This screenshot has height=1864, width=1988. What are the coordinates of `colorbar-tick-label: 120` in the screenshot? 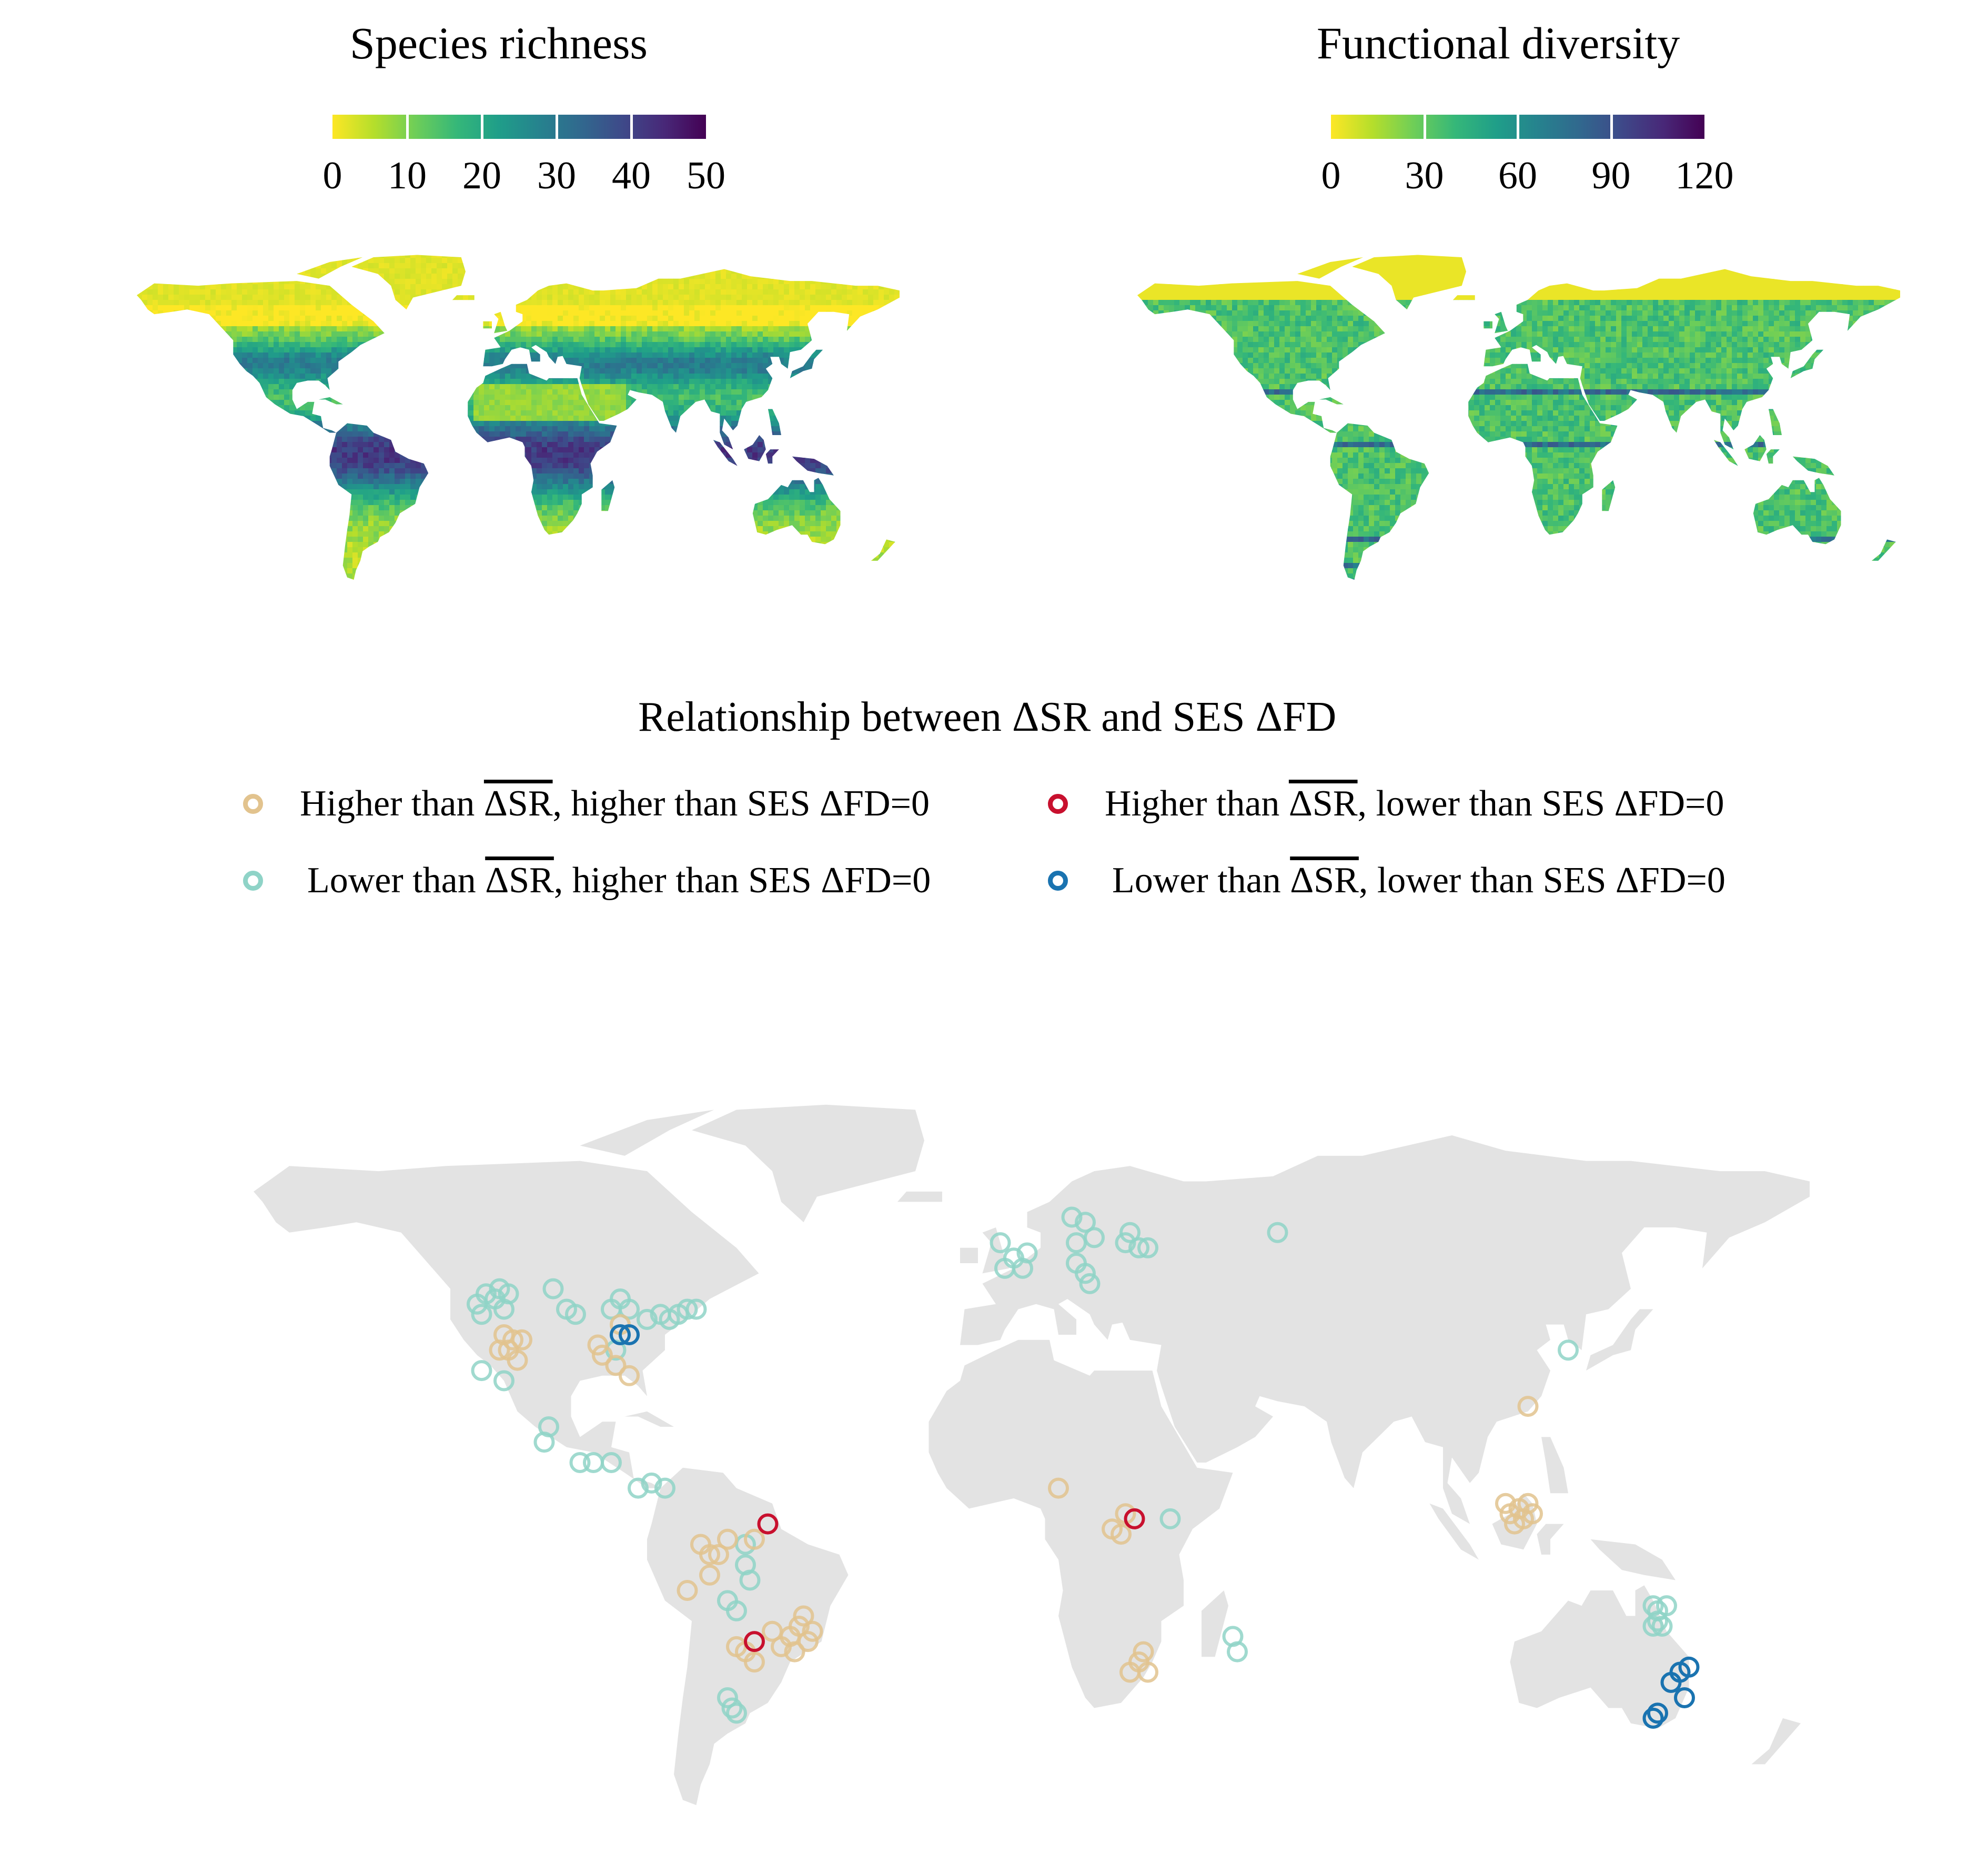 It's located at (1704, 176).